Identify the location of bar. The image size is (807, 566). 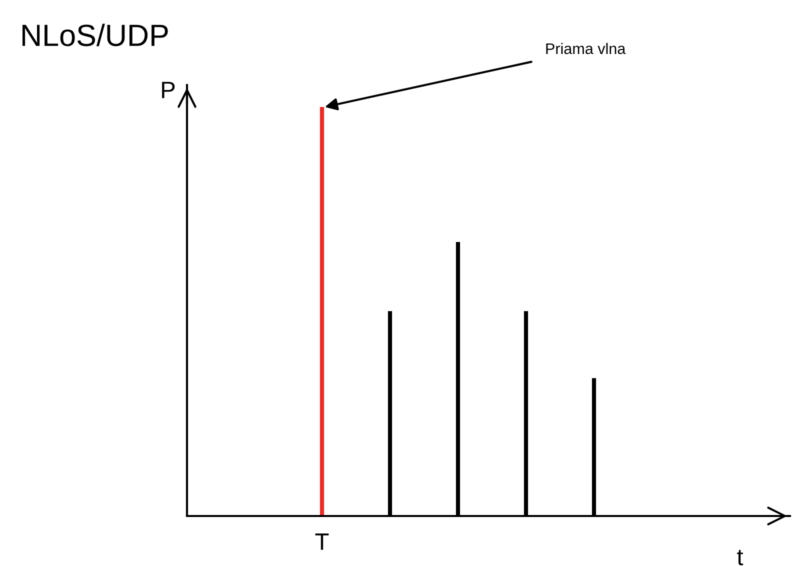
(322, 311).